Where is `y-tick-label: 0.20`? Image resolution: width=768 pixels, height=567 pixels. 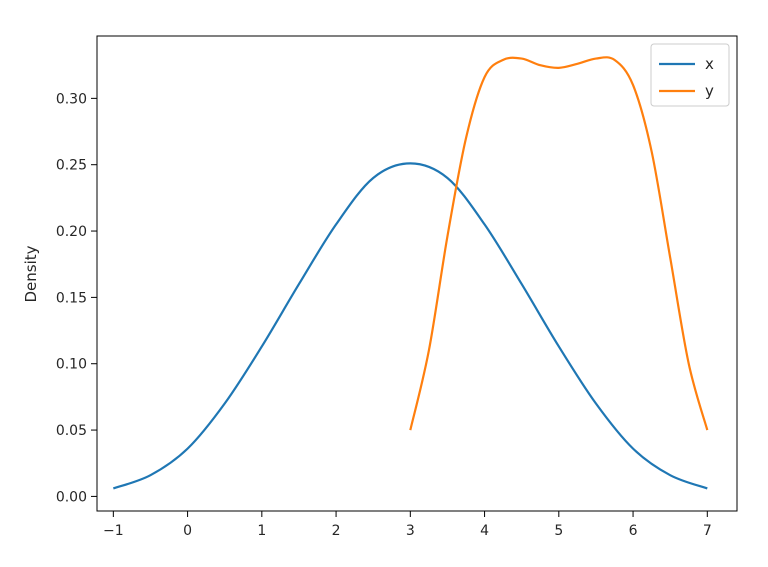 y-tick-label: 0.20 is located at coordinates (71, 232).